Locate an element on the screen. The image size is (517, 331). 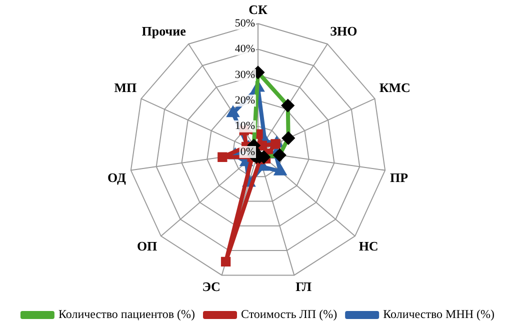
spoke-label: СК is located at coordinates (258, 10).